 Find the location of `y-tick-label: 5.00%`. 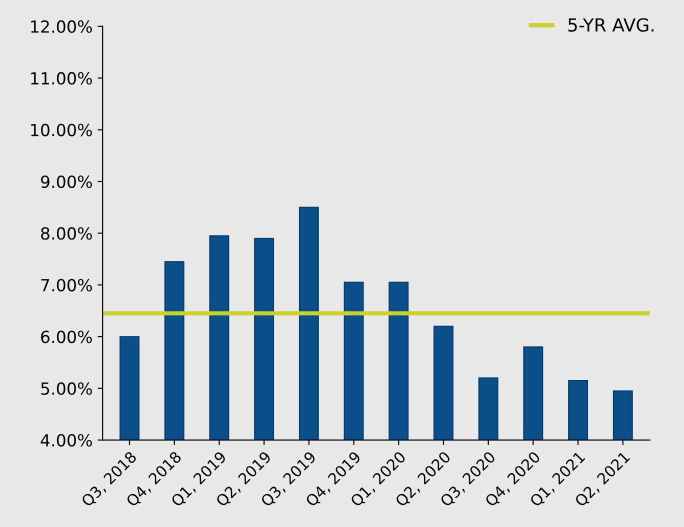

y-tick-label: 5.00% is located at coordinates (66, 388).